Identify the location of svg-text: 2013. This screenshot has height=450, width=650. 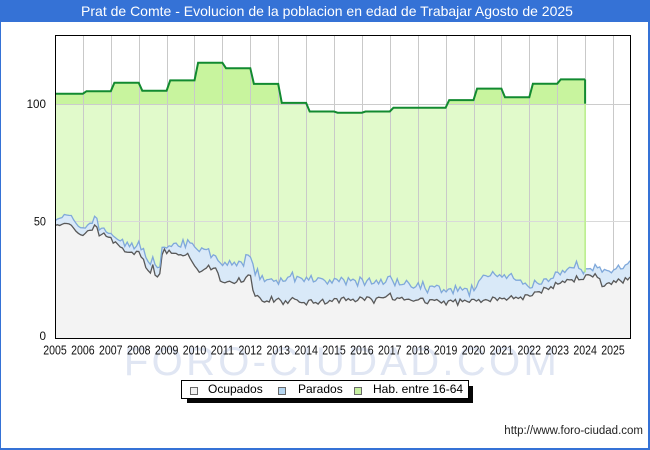
(278, 350).